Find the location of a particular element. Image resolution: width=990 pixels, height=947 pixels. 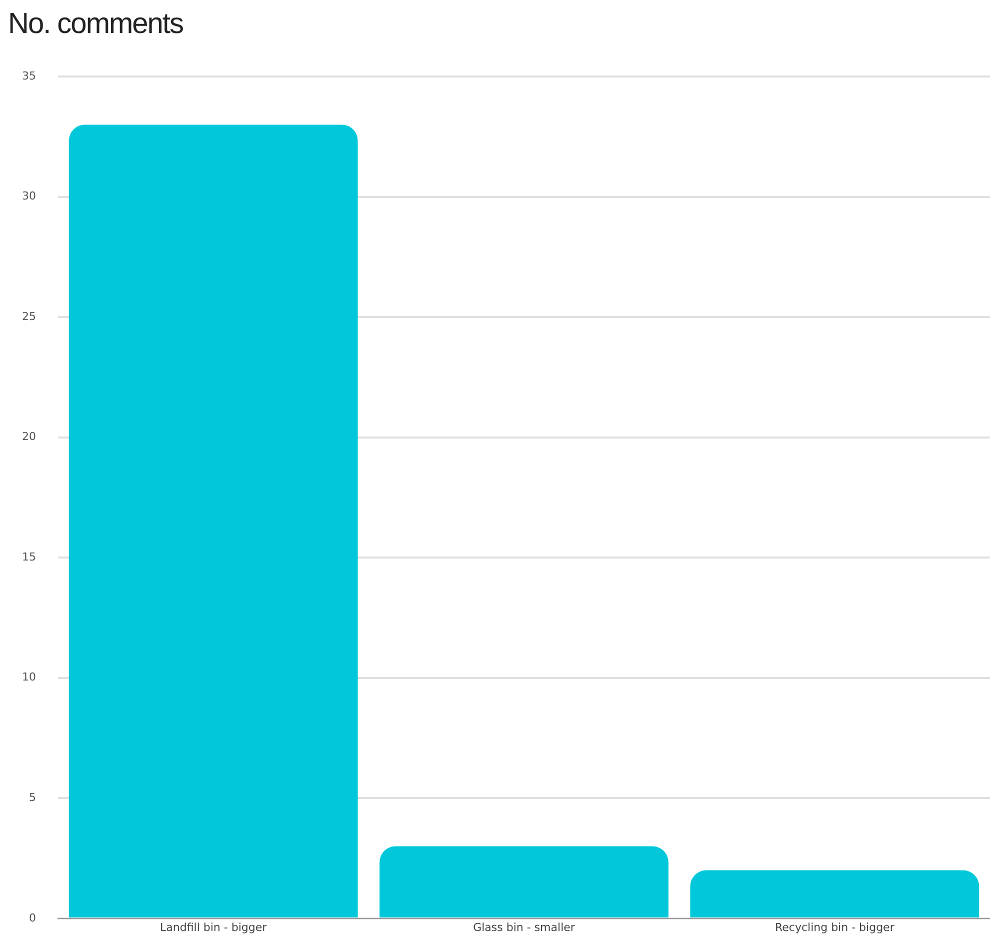

y-tick-label: 30 is located at coordinates (29, 196).